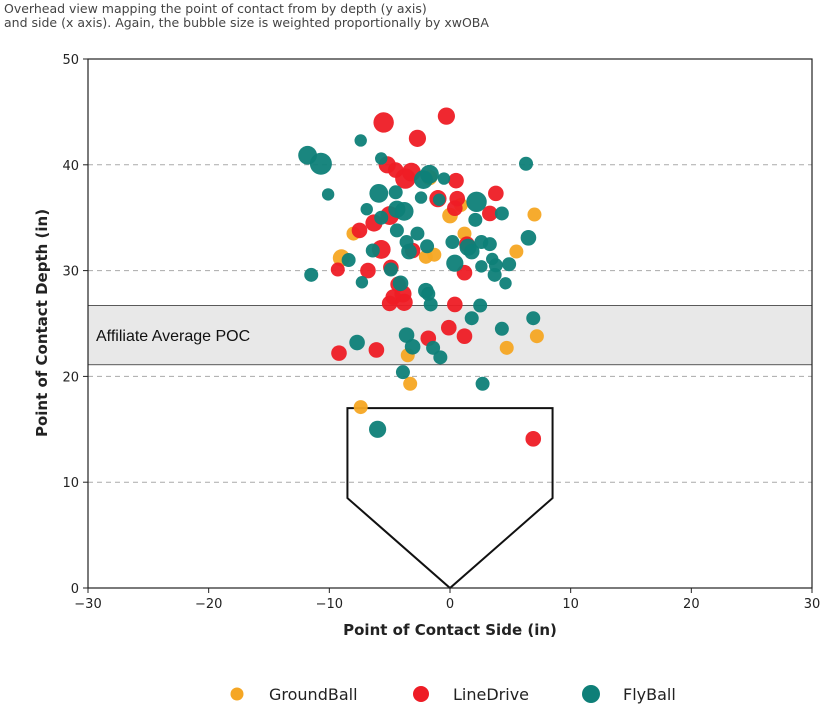  Describe the element at coordinates (70, 483) in the screenshot. I see `y-tick-label: 10` at that location.